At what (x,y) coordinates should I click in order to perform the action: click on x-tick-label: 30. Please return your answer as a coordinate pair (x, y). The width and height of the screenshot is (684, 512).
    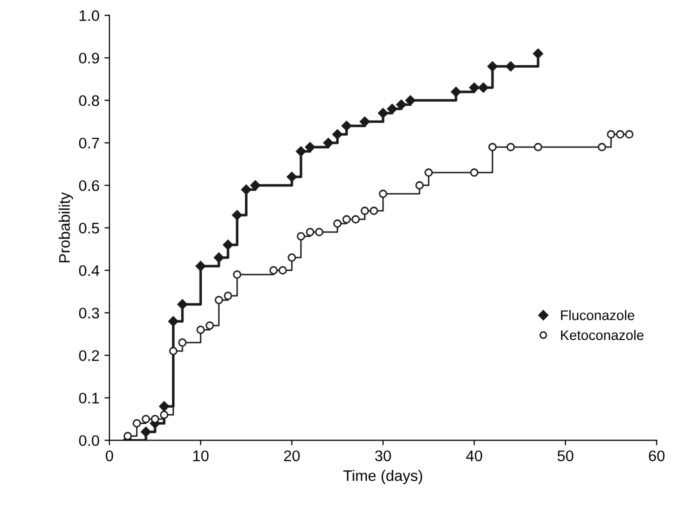
    Looking at the image, I should click on (383, 456).